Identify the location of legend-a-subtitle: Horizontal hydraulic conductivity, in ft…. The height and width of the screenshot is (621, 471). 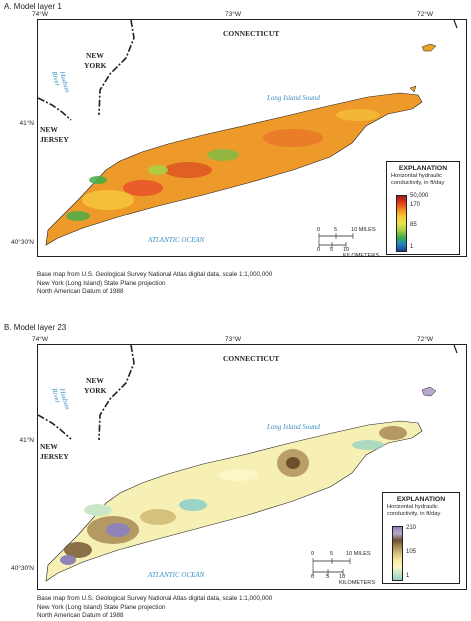
(418, 179).